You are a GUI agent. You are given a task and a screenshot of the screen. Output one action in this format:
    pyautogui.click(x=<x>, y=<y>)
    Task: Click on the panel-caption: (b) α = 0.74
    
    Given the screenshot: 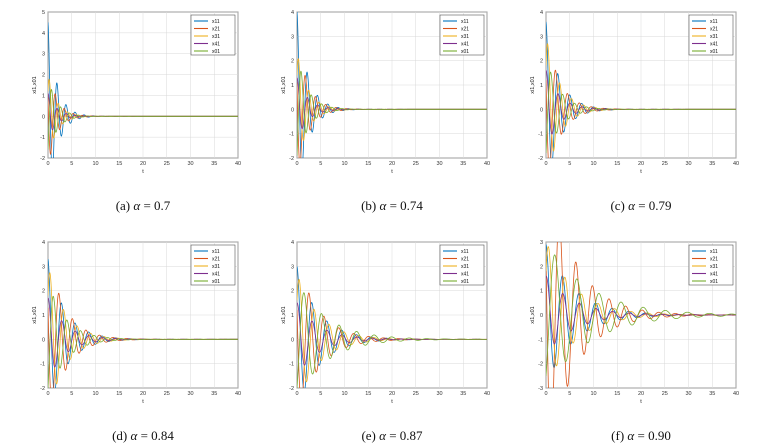 What is the action you would take?
    pyautogui.click(x=392, y=206)
    